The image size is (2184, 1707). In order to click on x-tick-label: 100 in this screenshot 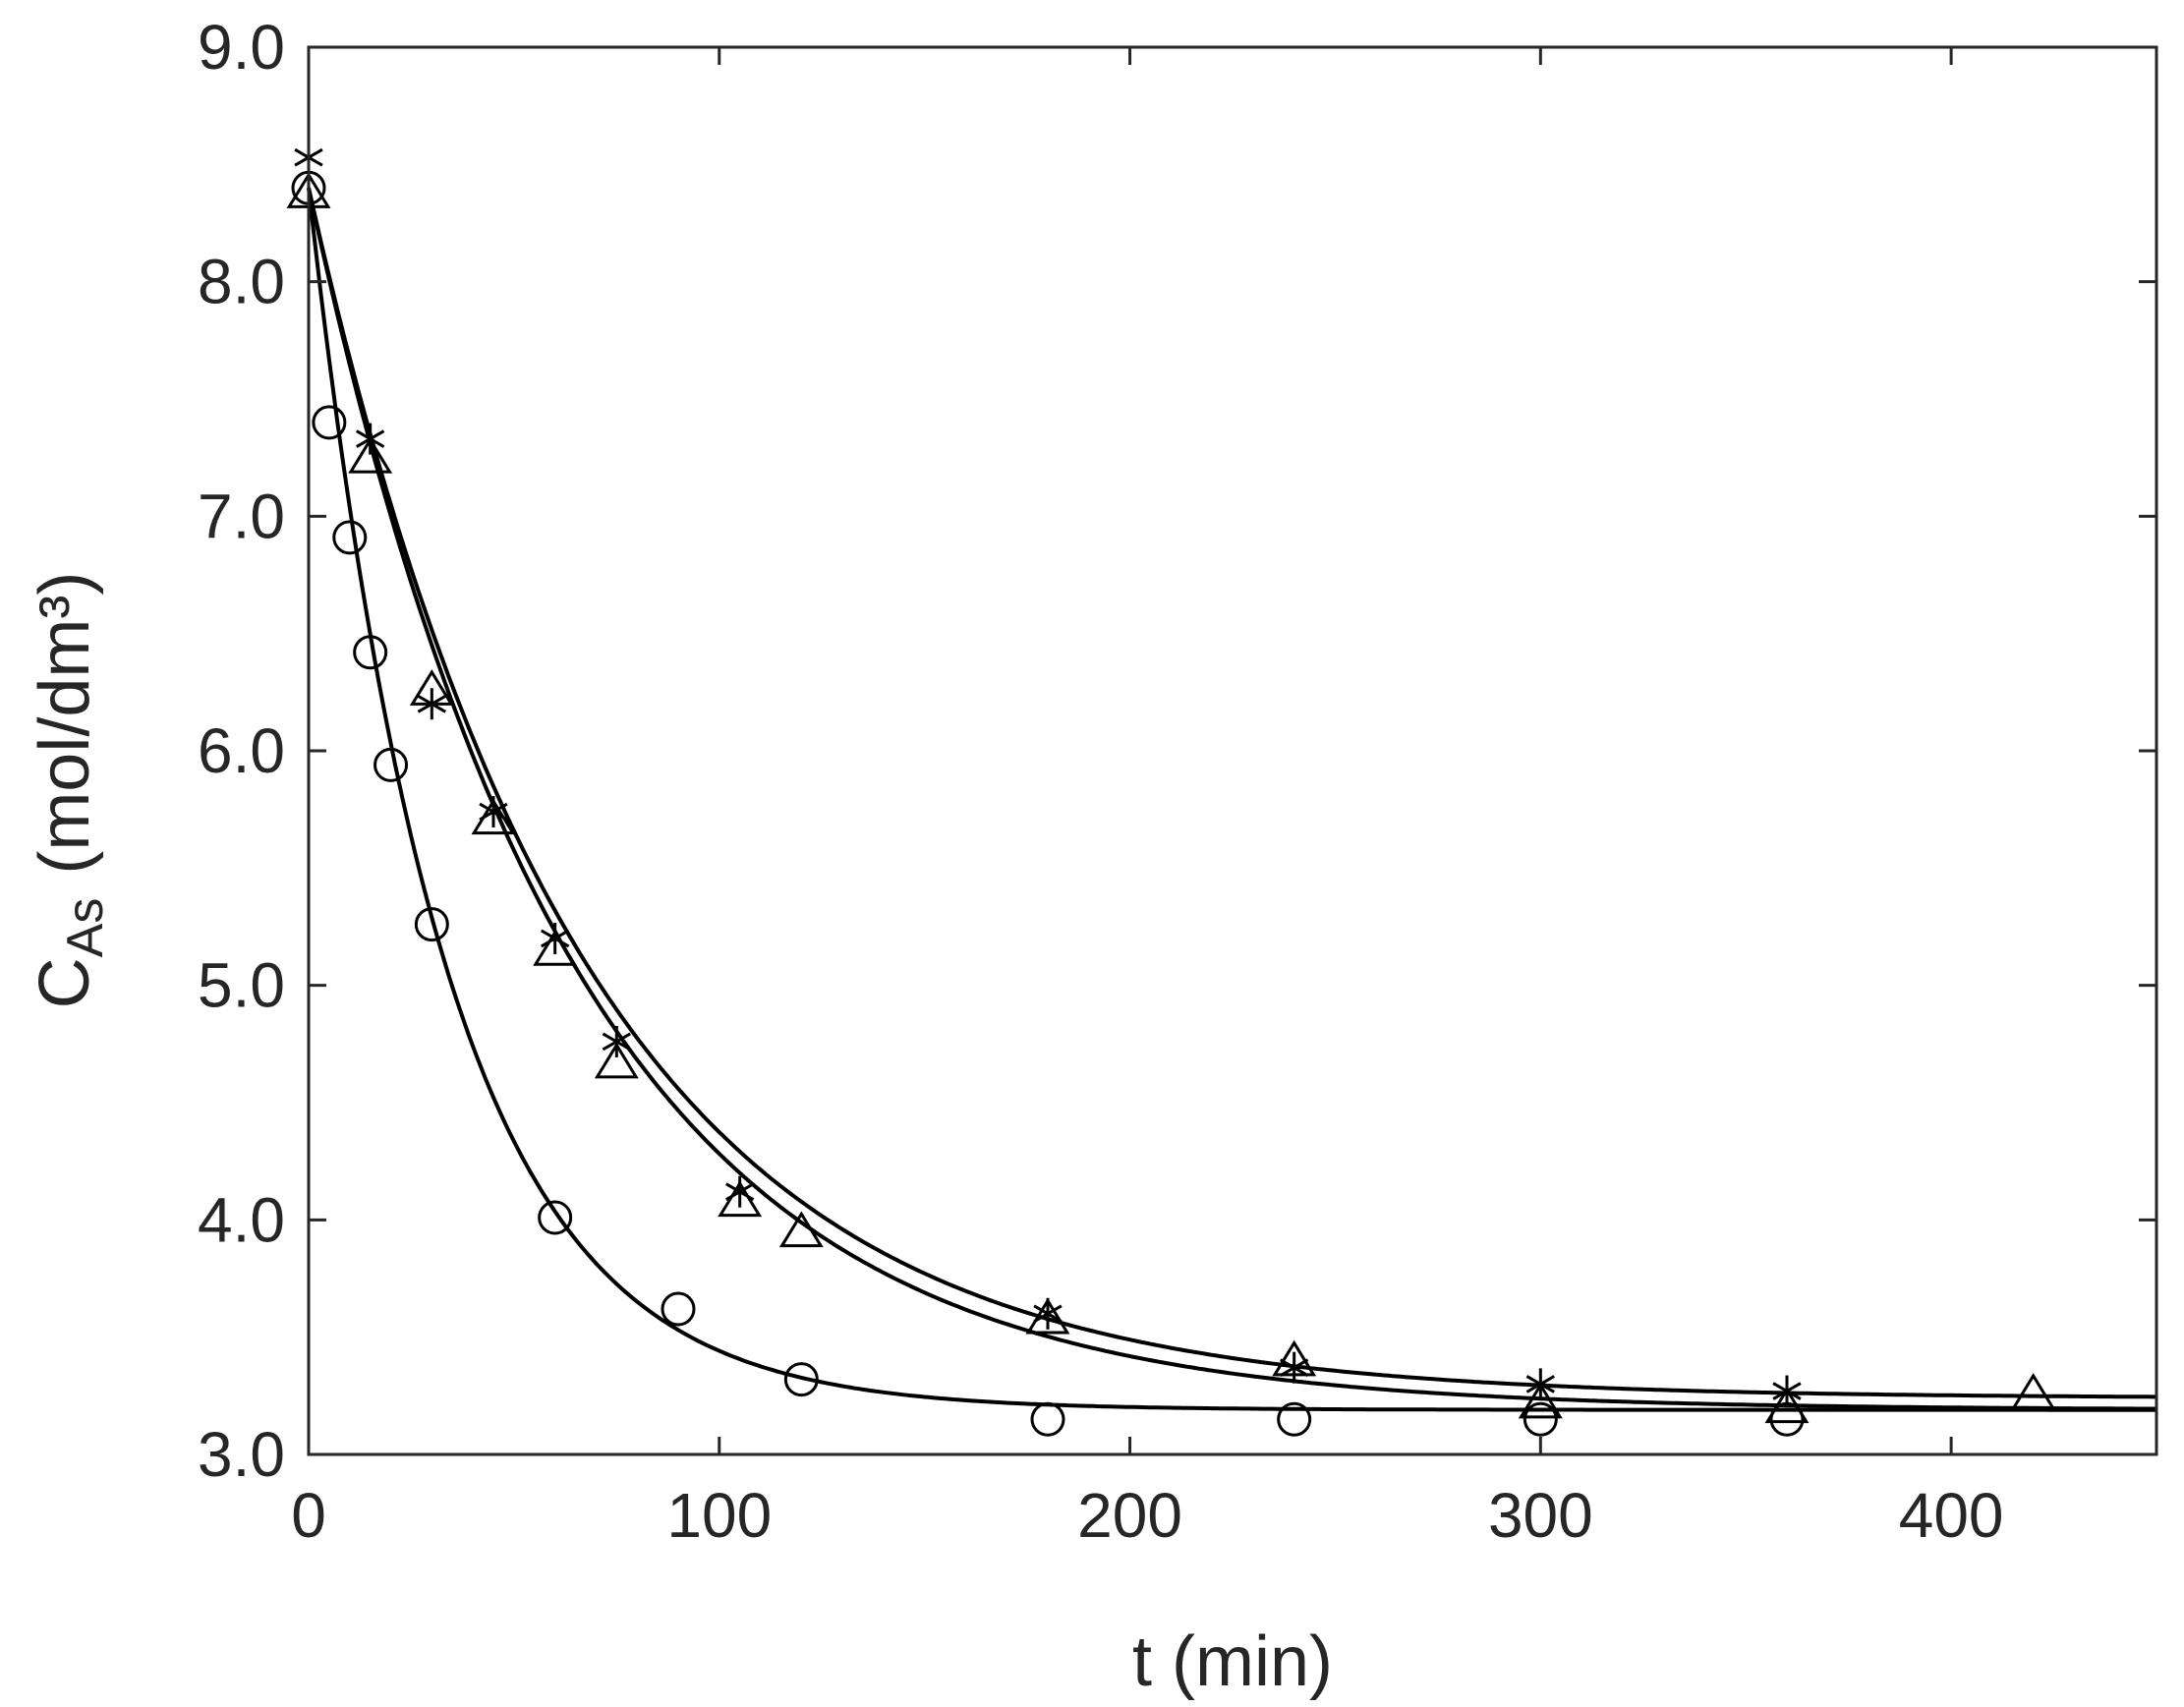, I will do `click(719, 1515)`.